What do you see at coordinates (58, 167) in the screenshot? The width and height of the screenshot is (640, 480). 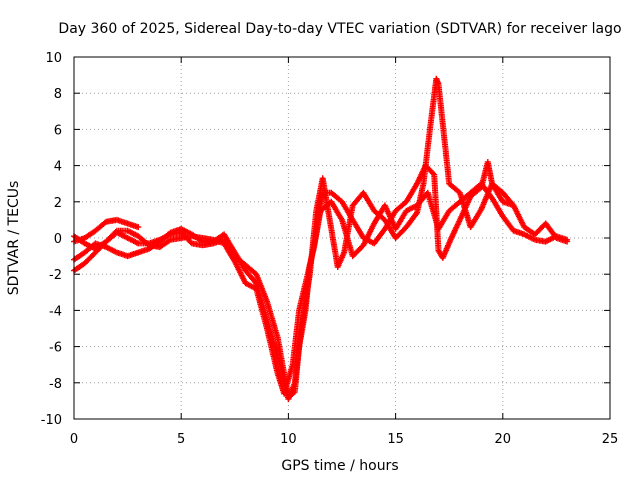 I see `y-tick-label: 4` at bounding box center [58, 167].